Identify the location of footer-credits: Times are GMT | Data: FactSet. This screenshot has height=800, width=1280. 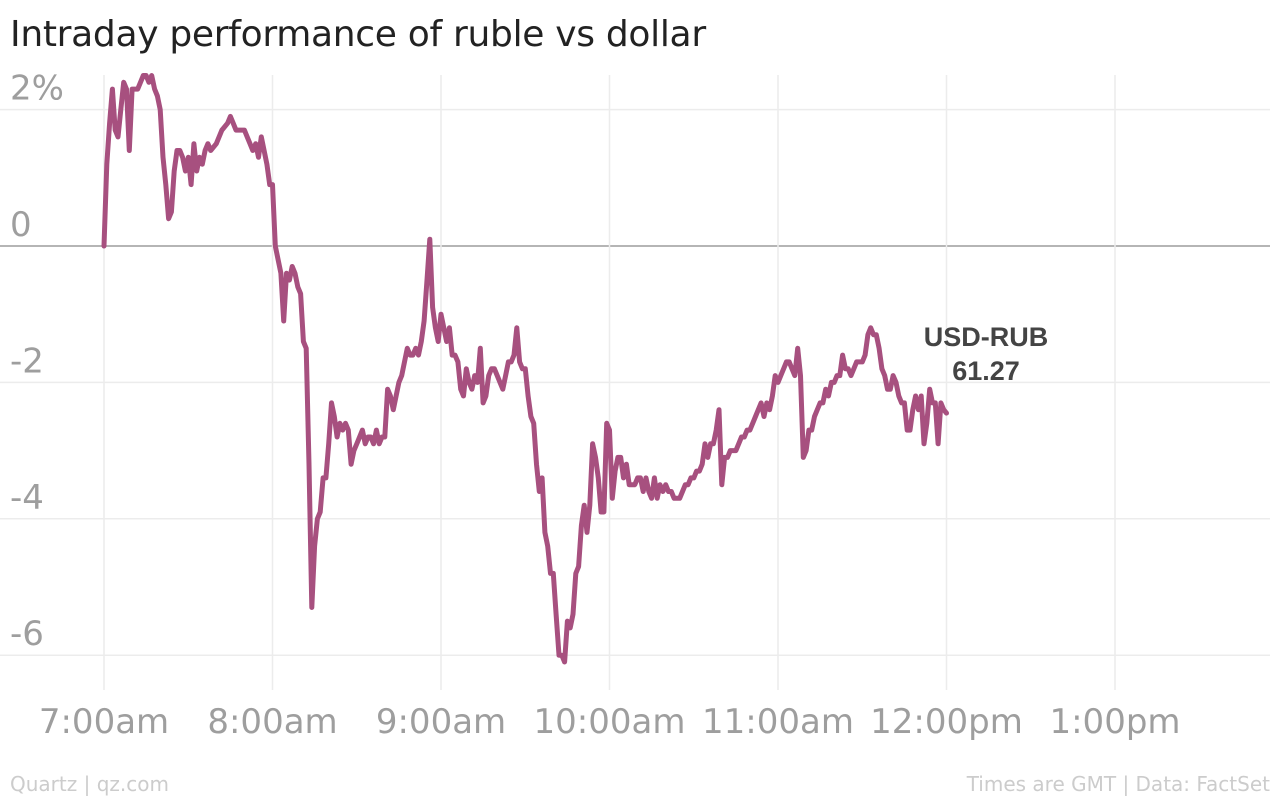
(1118, 784).